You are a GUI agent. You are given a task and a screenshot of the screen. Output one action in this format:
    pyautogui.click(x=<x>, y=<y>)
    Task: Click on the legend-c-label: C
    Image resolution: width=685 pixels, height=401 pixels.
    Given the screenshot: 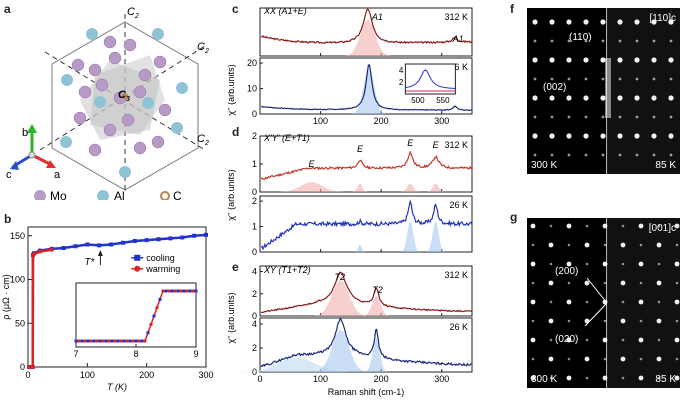 What is the action you would take?
    pyautogui.click(x=177, y=194)
    